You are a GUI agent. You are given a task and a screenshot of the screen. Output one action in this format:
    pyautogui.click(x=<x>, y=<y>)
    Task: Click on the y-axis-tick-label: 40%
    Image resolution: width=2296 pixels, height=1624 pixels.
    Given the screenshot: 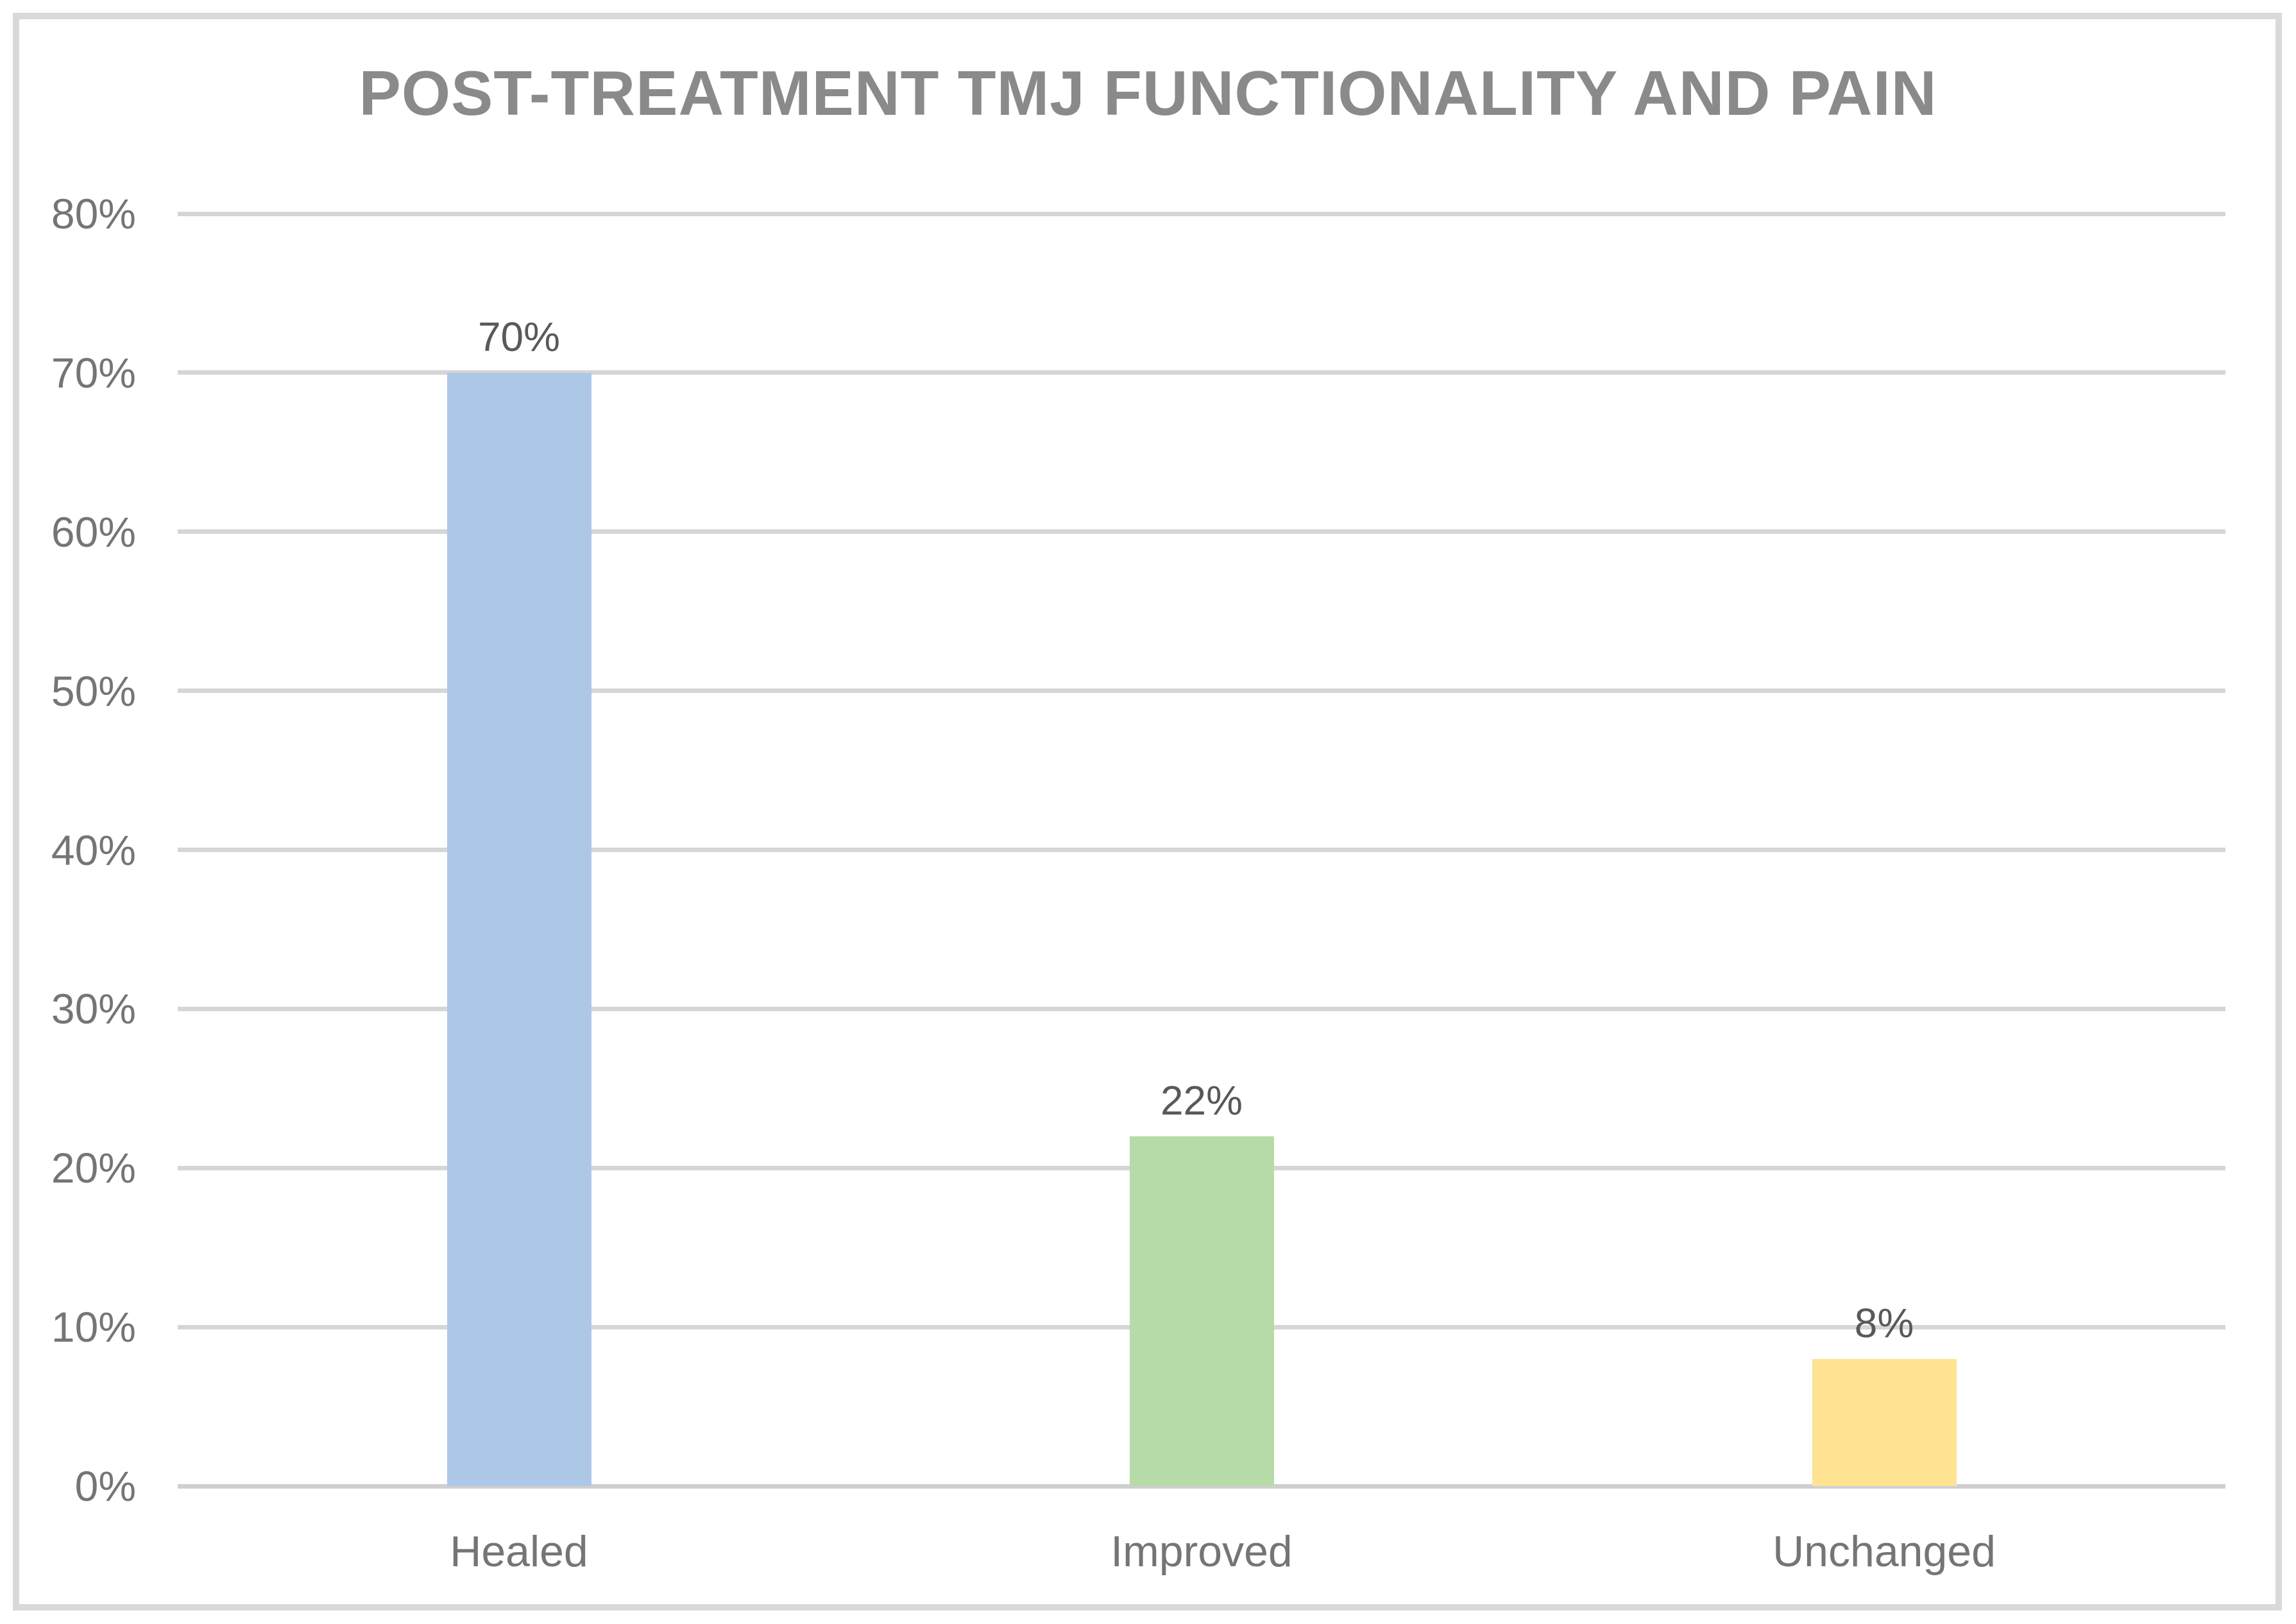 What is the action you would take?
    pyautogui.click(x=93, y=850)
    